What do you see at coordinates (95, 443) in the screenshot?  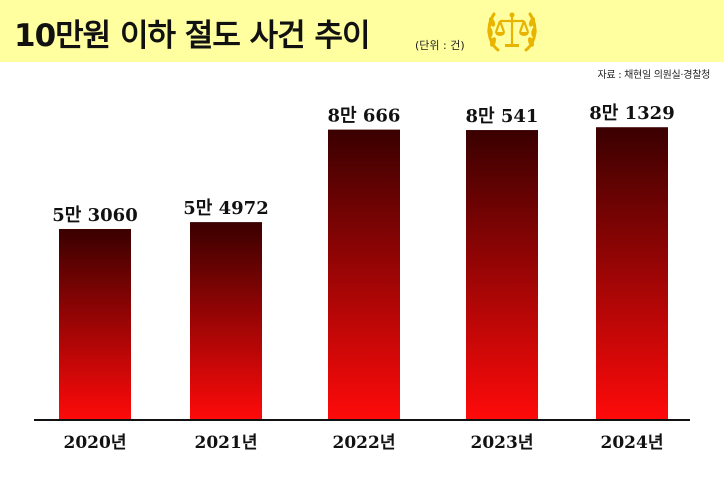 I see `x-tick-label: 2020년` at bounding box center [95, 443].